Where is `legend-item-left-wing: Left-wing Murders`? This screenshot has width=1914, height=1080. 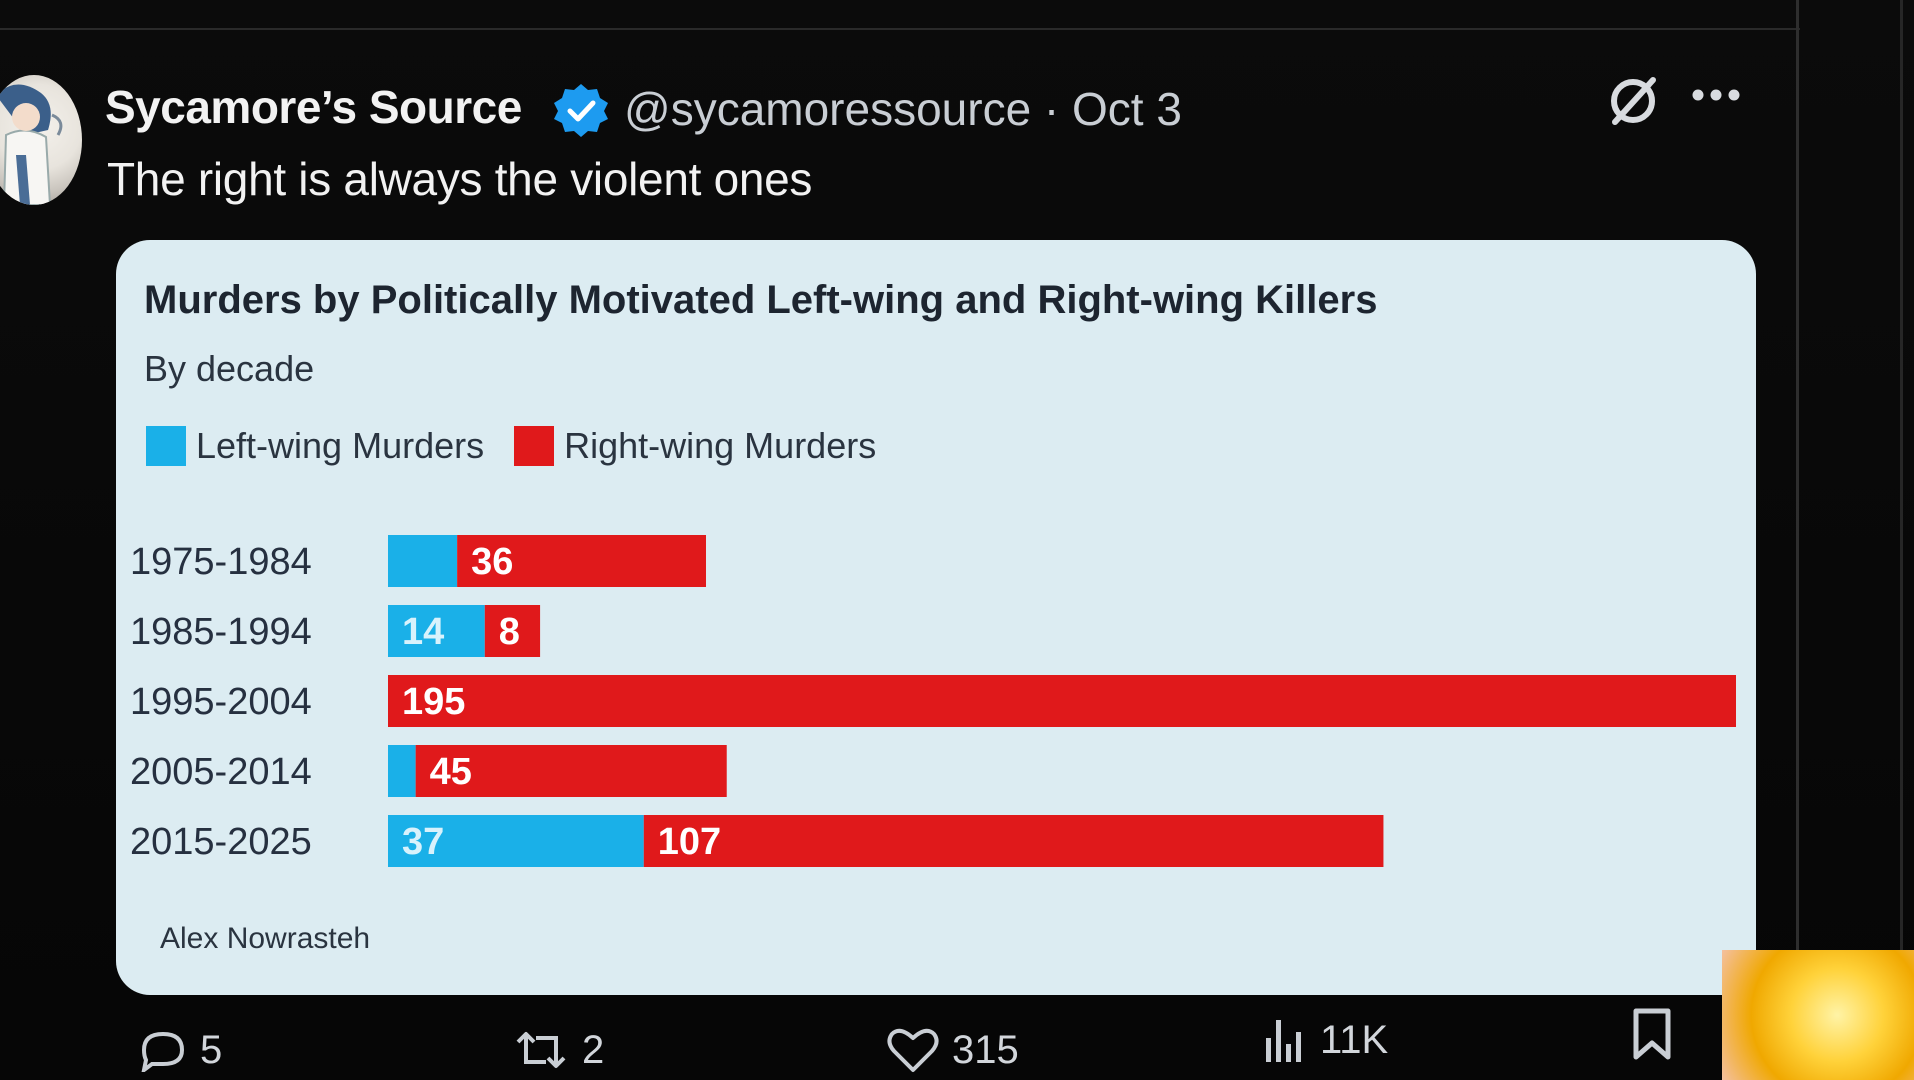
legend-item-left-wing: Left-wing Murders is located at coordinates (315, 446).